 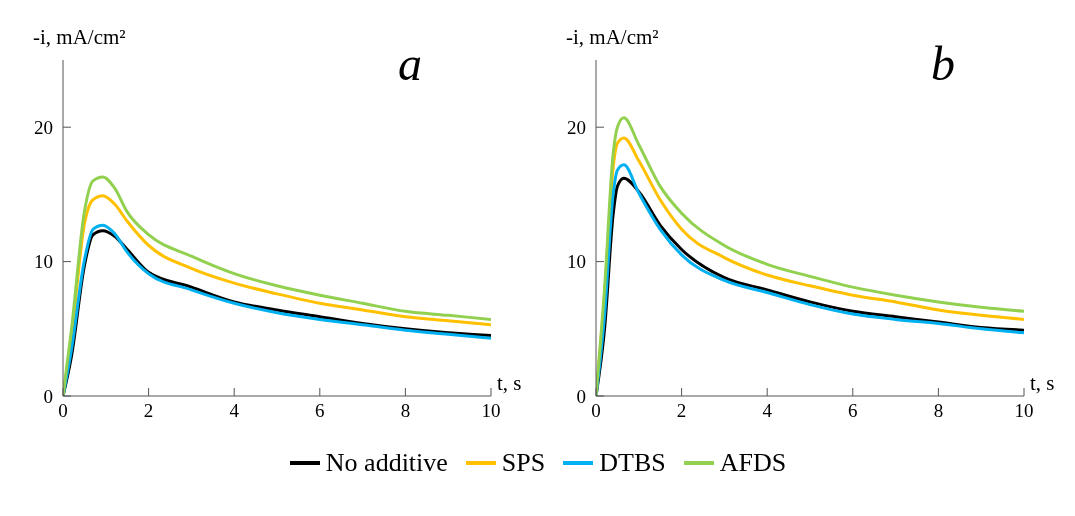 What do you see at coordinates (386, 463) in the screenshot?
I see `legend-label: No additive` at bounding box center [386, 463].